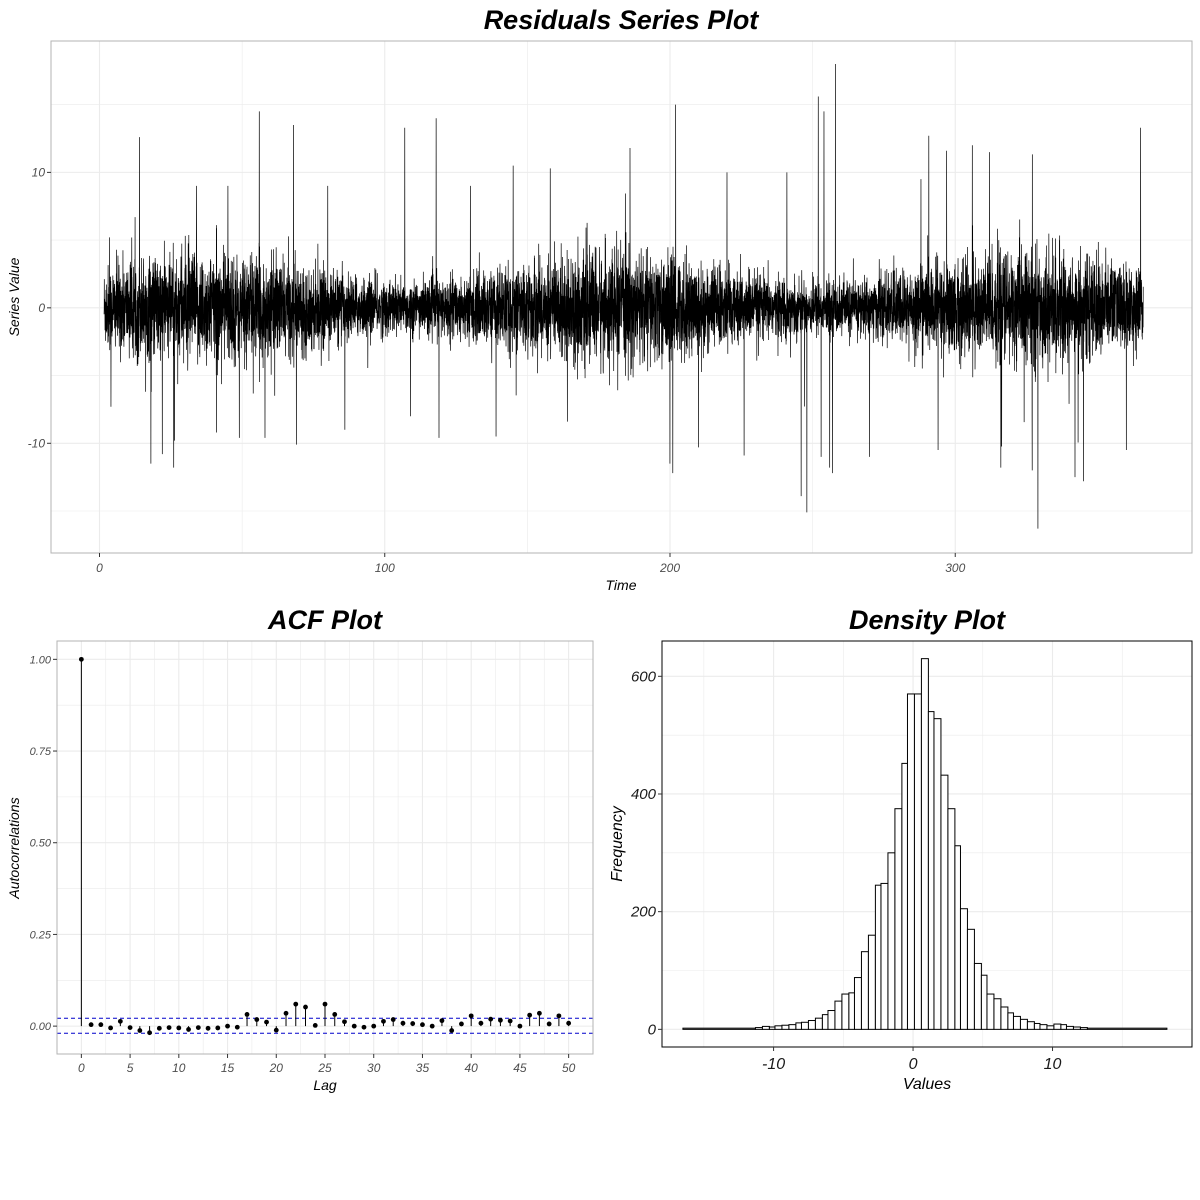 This screenshot has width=1200, height=1200. What do you see at coordinates (1053, 1064) in the screenshot?
I see `density-x-tick-label: 10` at bounding box center [1053, 1064].